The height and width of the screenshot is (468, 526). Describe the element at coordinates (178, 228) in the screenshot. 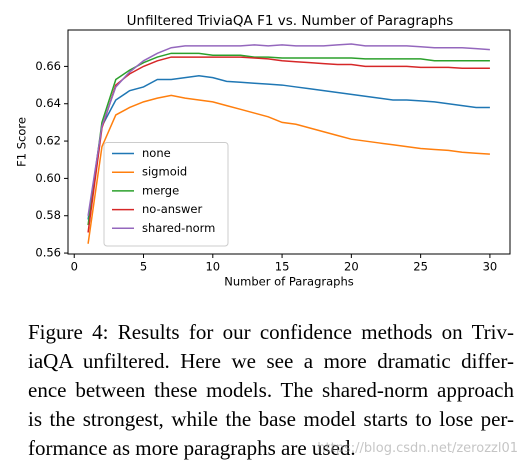

I see `legend-label: shared-norm` at that location.